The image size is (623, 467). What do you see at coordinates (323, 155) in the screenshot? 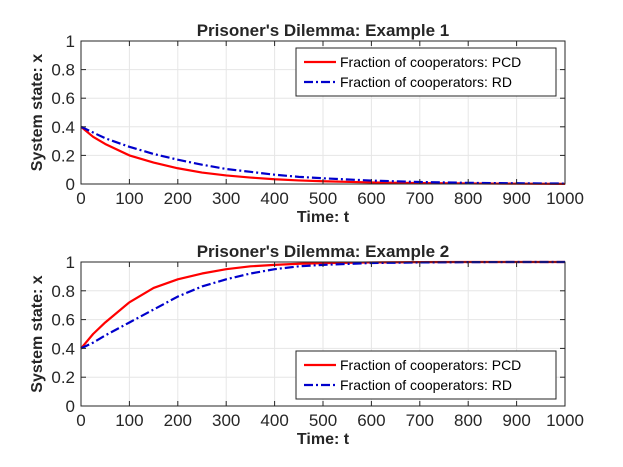
I see `series-line-rd` at bounding box center [323, 155].